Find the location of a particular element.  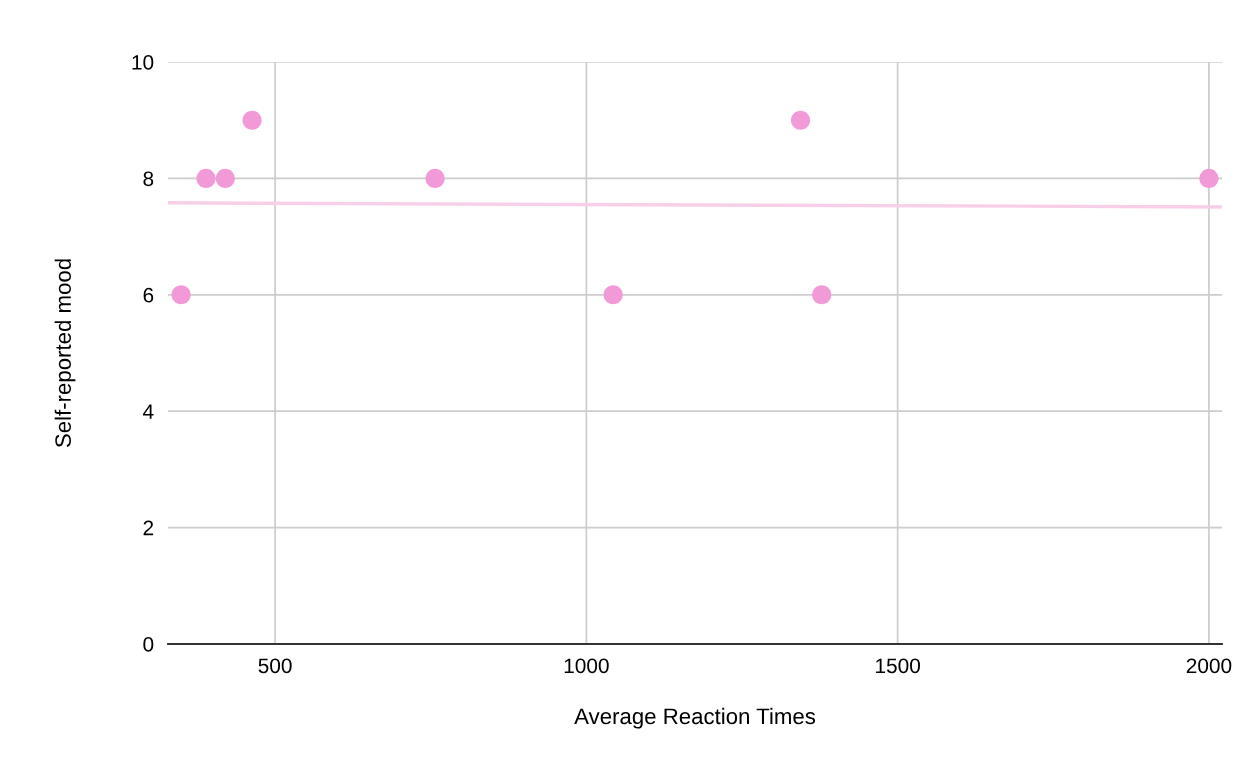

x-tick-label: 500 is located at coordinates (275, 666).